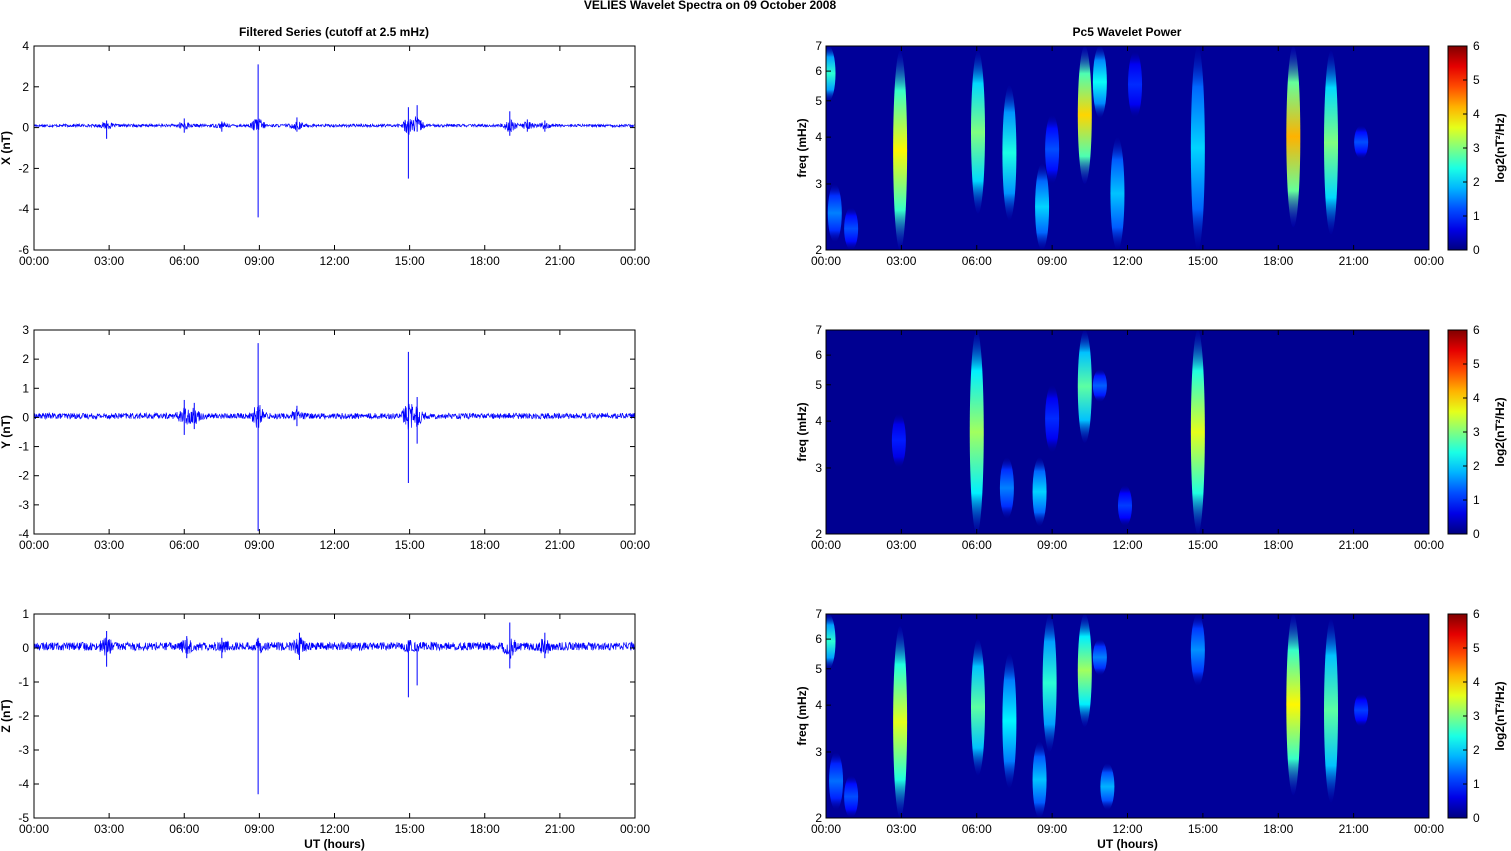 This screenshot has height=851, width=1511. I want to click on y-tick-label: -3, so click(23, 505).